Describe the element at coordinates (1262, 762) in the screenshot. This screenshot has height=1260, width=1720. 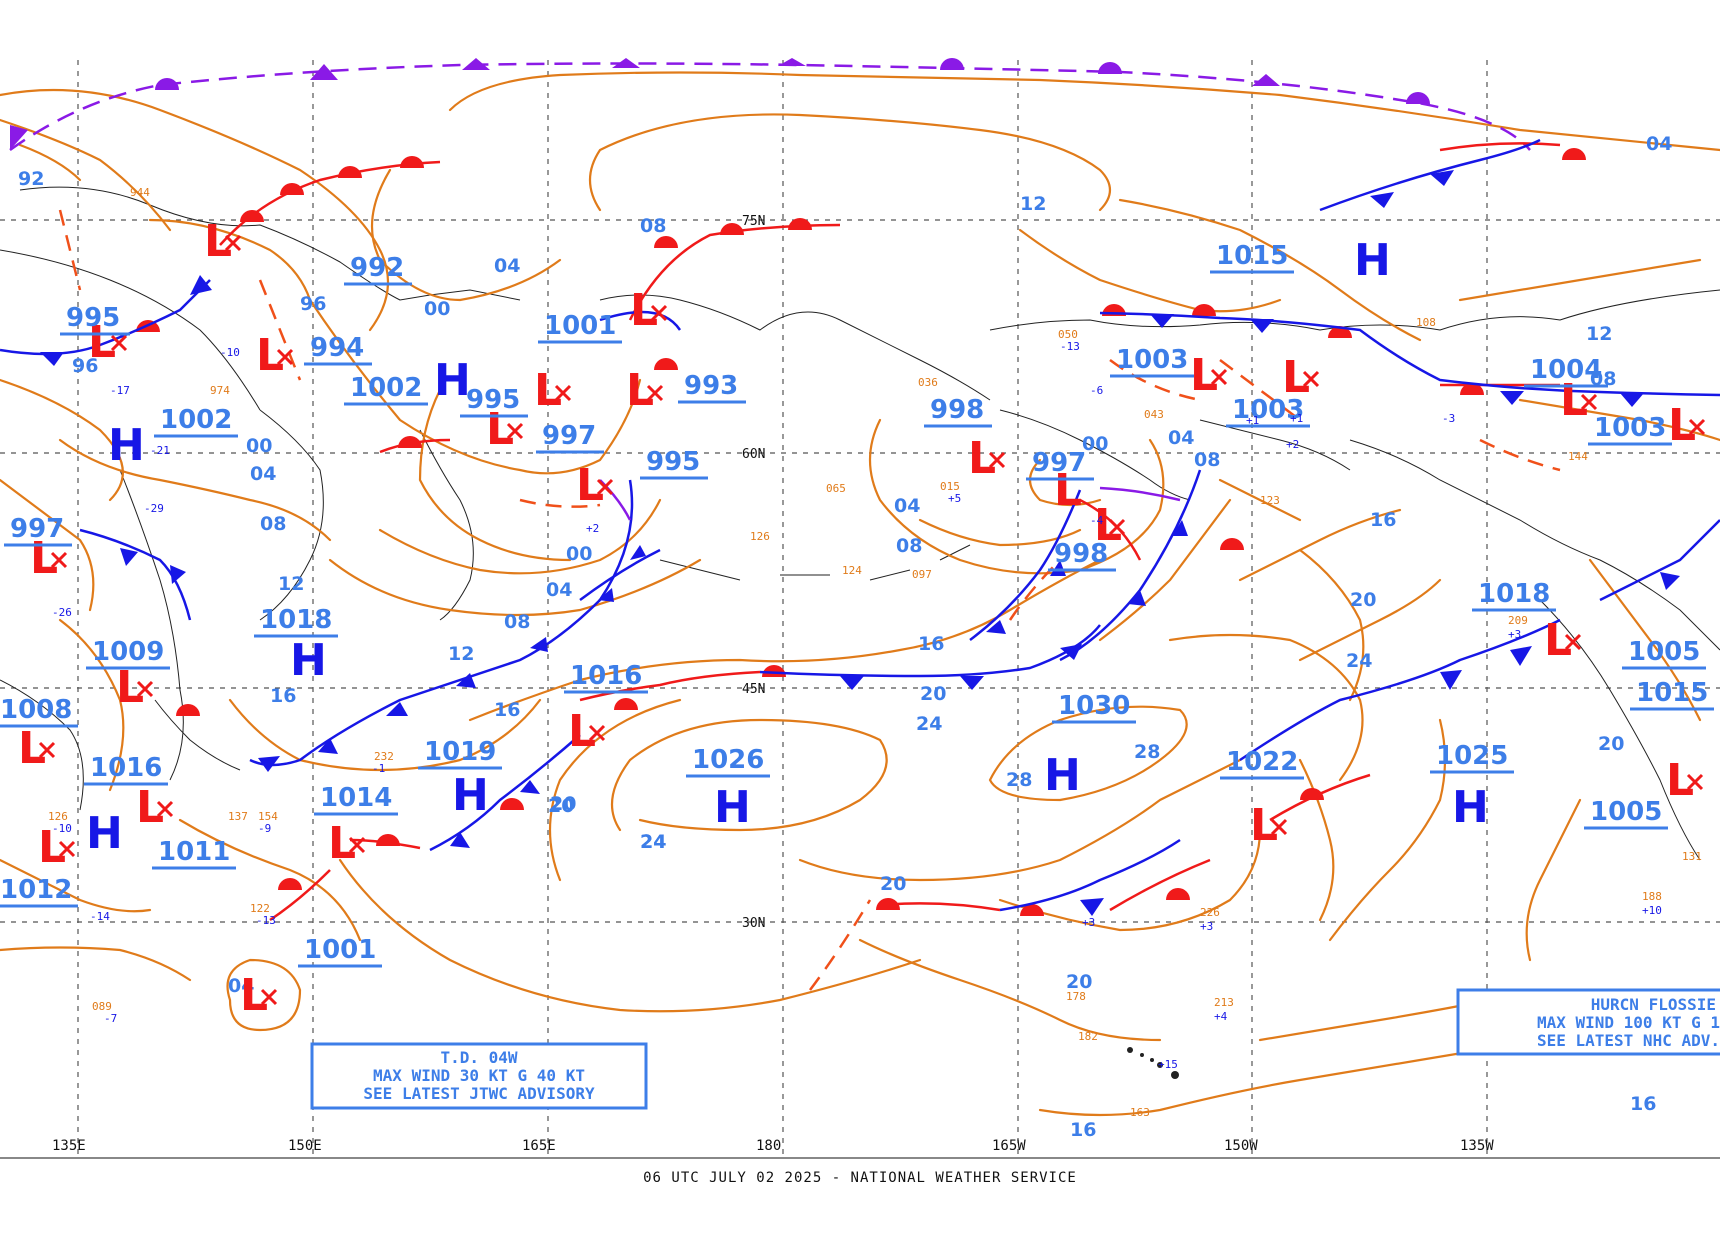
I see `central-pressure: 1022` at that location.